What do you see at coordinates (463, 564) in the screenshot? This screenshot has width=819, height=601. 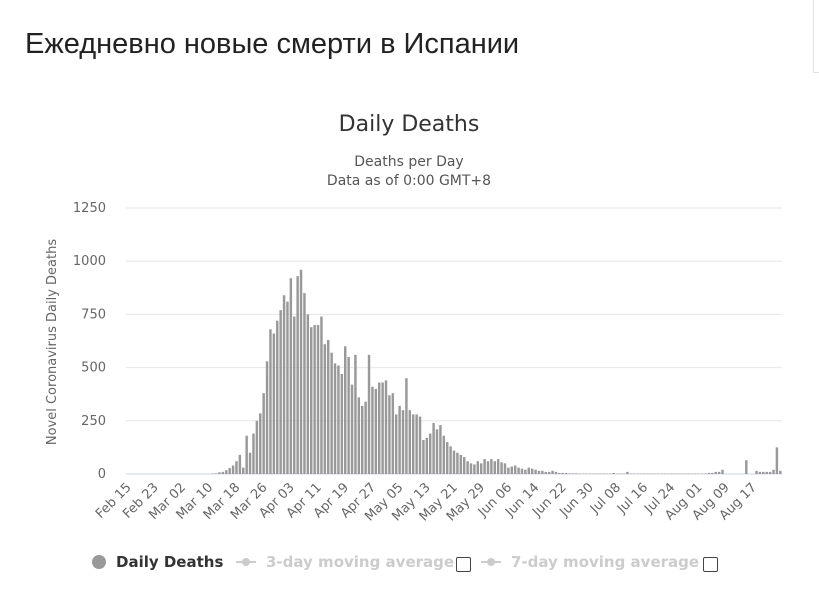 I see `3-day-average-checkbox` at bounding box center [463, 564].